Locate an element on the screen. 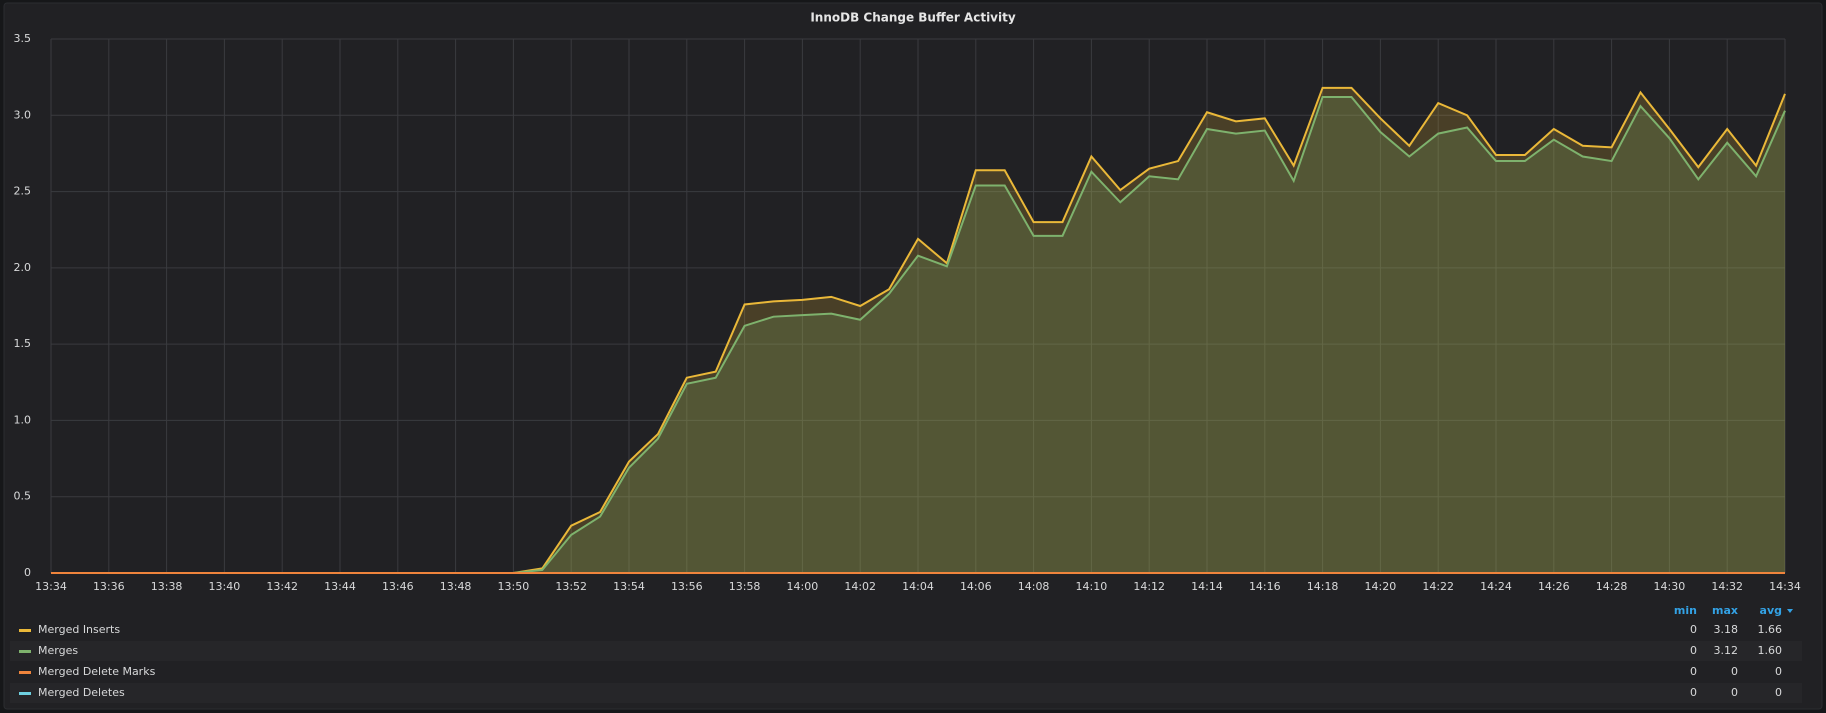 This screenshot has width=1826, height=713. x-tick-label: 14:26 is located at coordinates (1554, 586).